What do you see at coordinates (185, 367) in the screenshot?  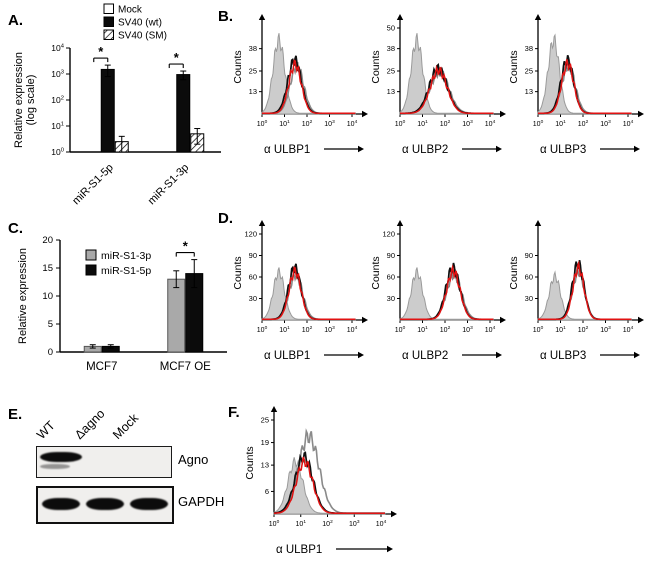 I see `svg-text: MCF7 OE` at bounding box center [185, 367].